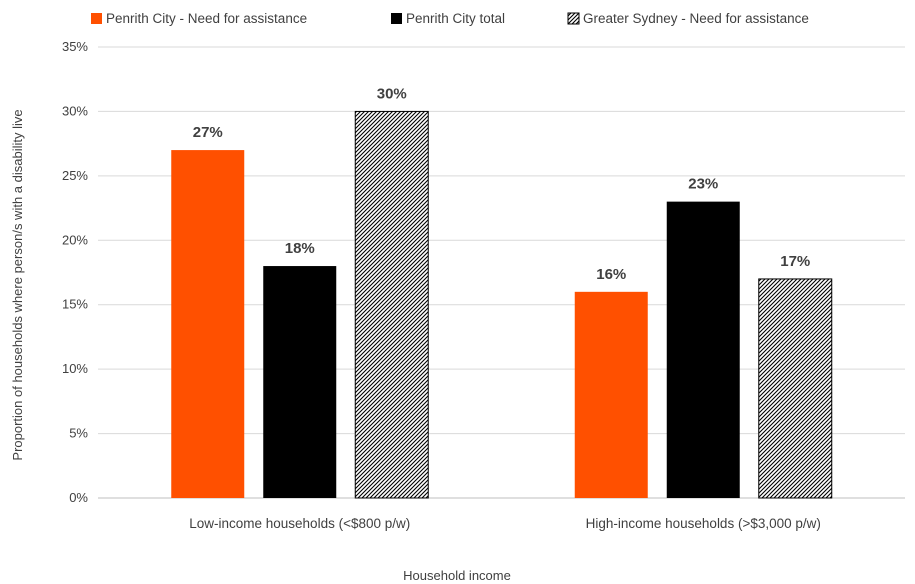 The width and height of the screenshot is (915, 584). I want to click on data-label: 23%, so click(703, 184).